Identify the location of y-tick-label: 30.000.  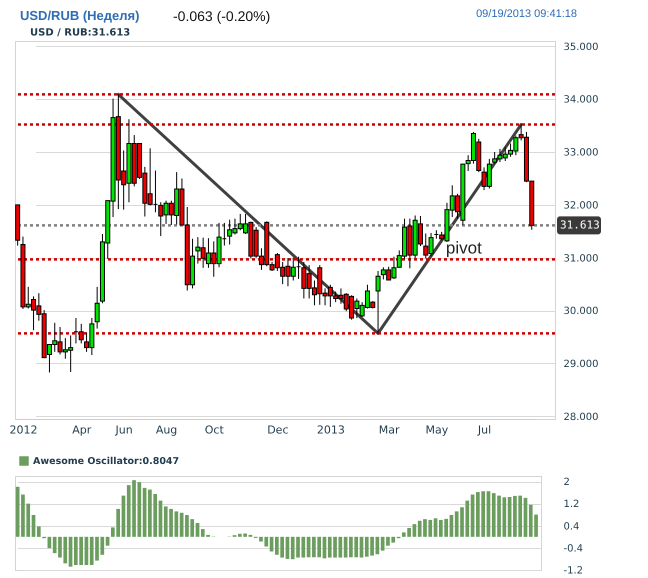
(581, 312).